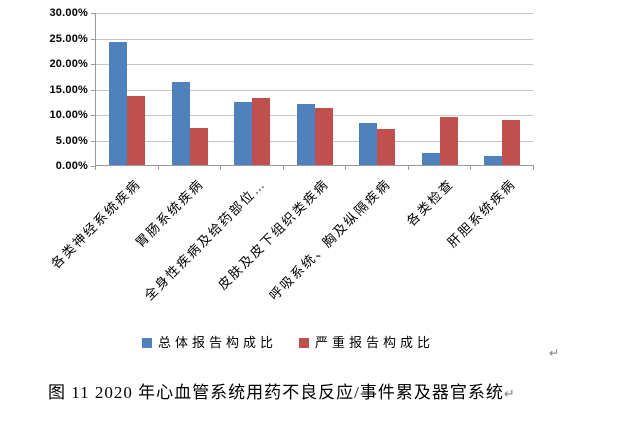 This screenshot has width=626, height=443. I want to click on y-axis-tick-label: 15.00%, so click(68, 90).